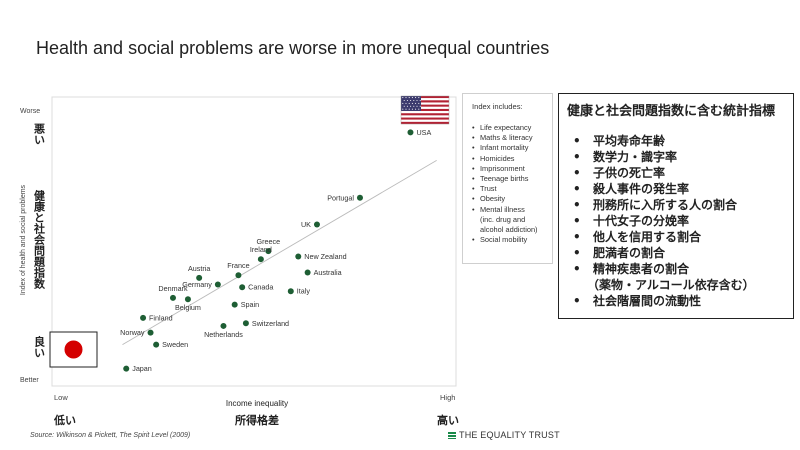 This screenshot has width=800, height=450. What do you see at coordinates (61, 397) in the screenshot?
I see `x-axis-low-label: Low` at bounding box center [61, 397].